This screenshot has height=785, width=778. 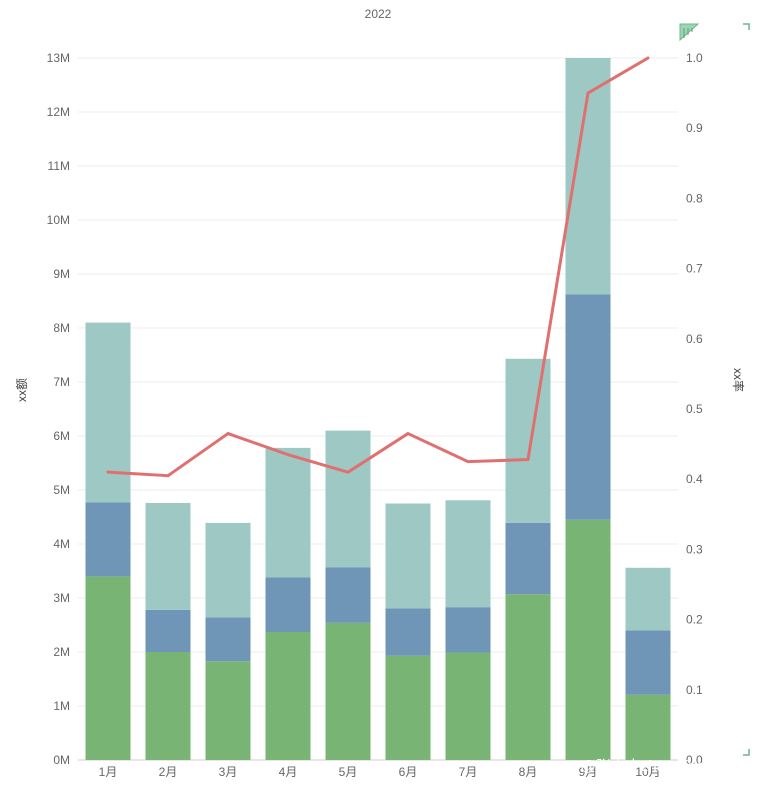 What do you see at coordinates (61, 436) in the screenshot?
I see `y-left-tick-label: 6M` at bounding box center [61, 436].